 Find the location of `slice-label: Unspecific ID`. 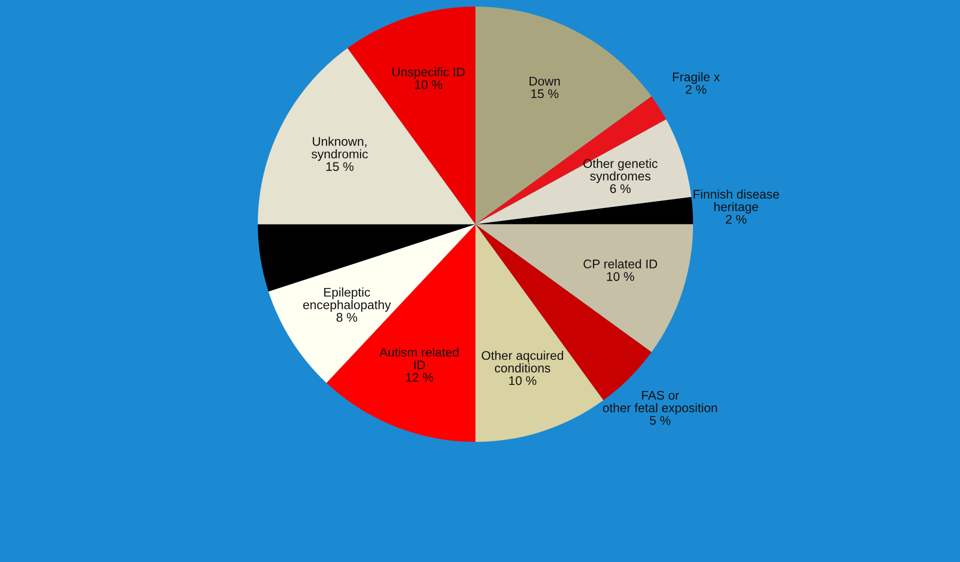

slice-label: Unspecific ID is located at coordinates (428, 73).